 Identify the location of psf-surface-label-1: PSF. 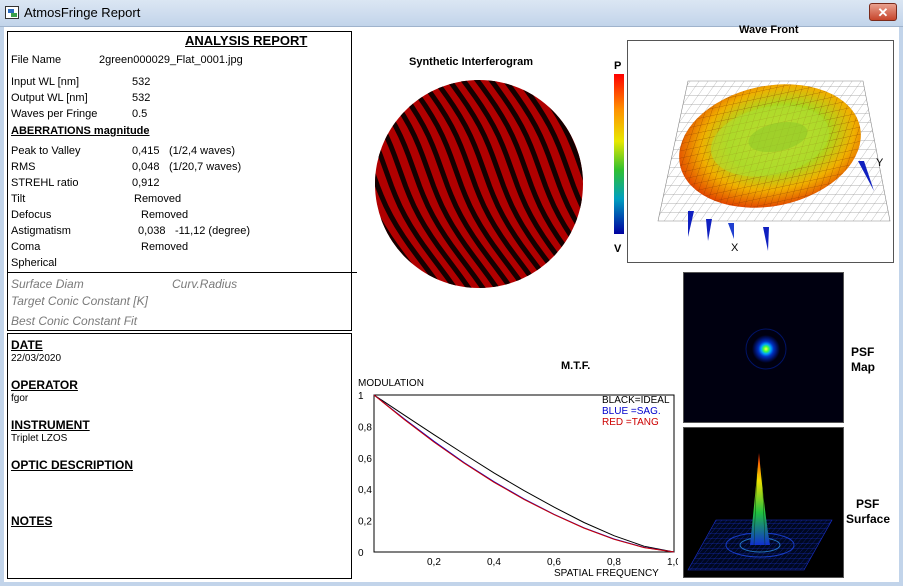
(868, 504).